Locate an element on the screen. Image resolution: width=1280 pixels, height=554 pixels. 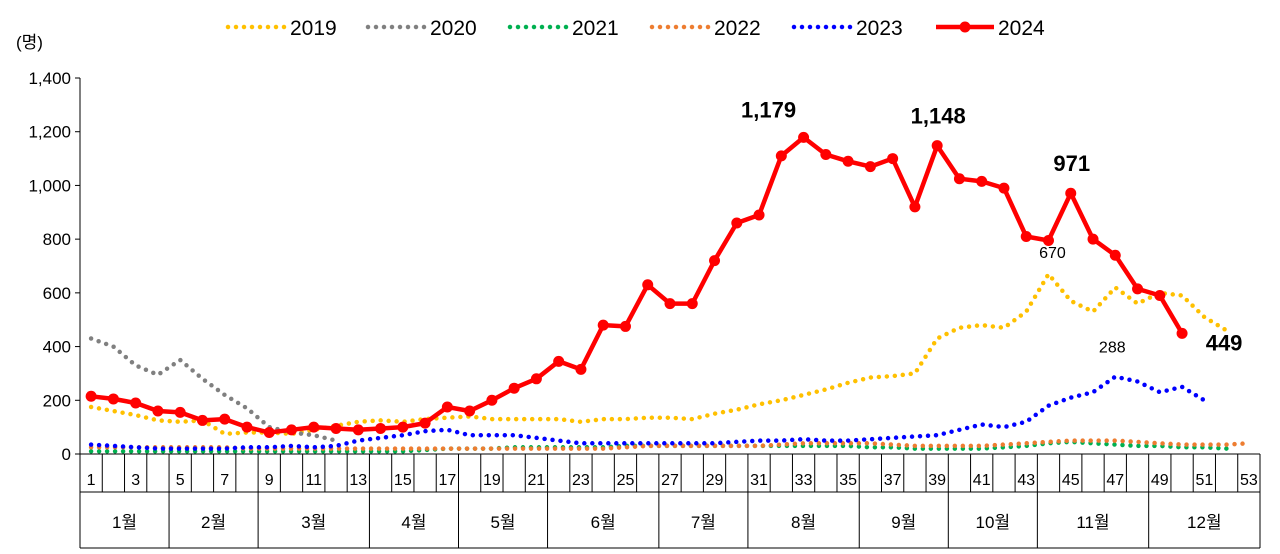
x-tick-label: 41 is located at coordinates (982, 480).